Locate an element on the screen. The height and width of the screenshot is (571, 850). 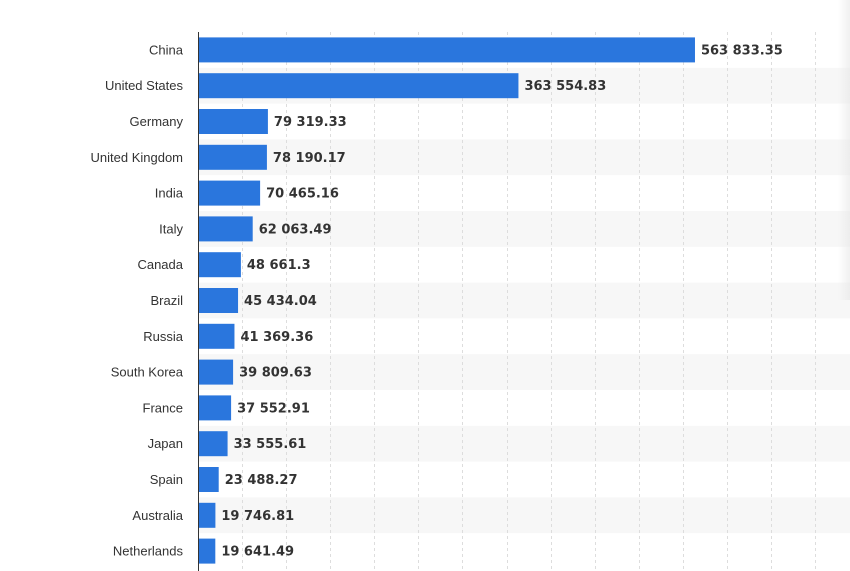
category-label: United Kingdom is located at coordinates (137, 157).